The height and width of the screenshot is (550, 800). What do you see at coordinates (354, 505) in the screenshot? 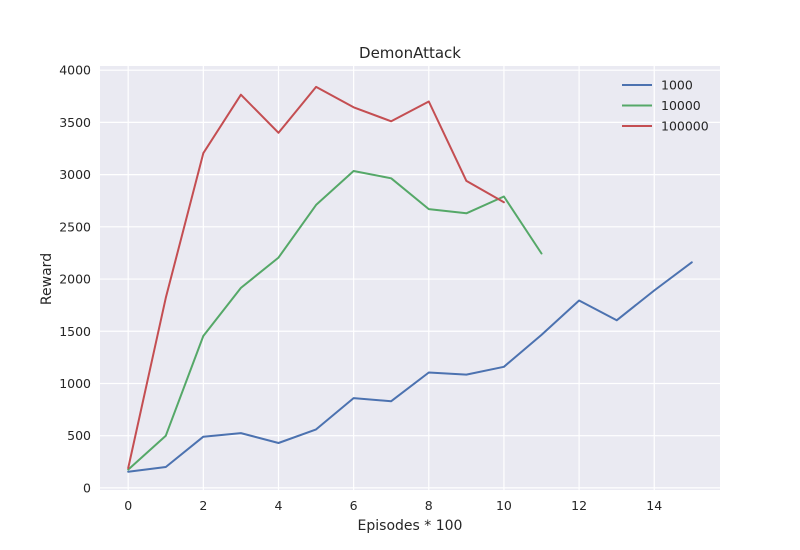
I see `x-tick-label: 6` at bounding box center [354, 505].